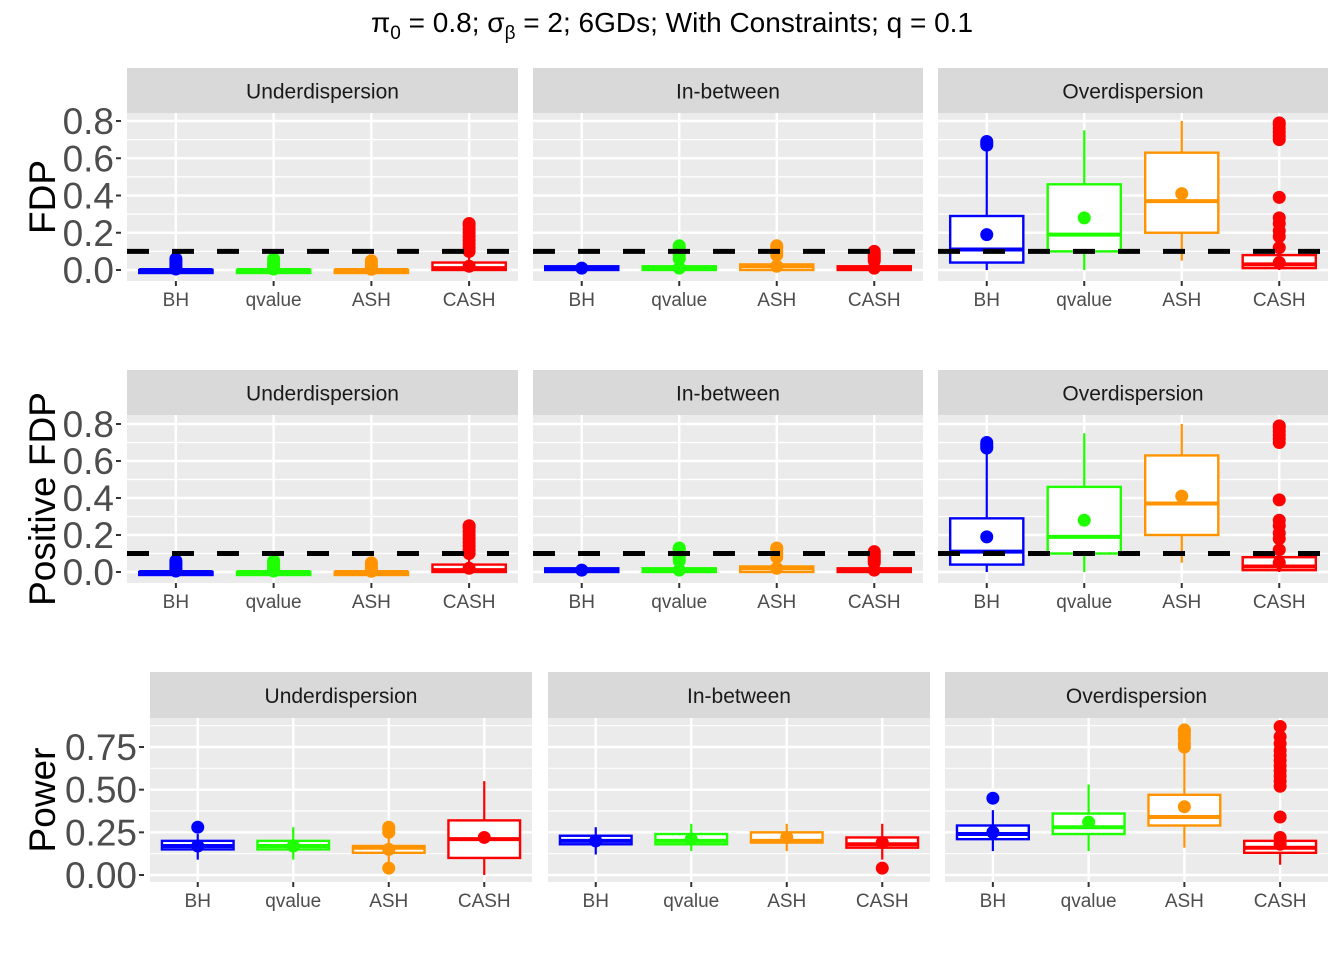 This screenshot has width=1344, height=960. Describe the element at coordinates (88, 270) in the screenshot. I see `y-tick-label: 0.0` at that location.